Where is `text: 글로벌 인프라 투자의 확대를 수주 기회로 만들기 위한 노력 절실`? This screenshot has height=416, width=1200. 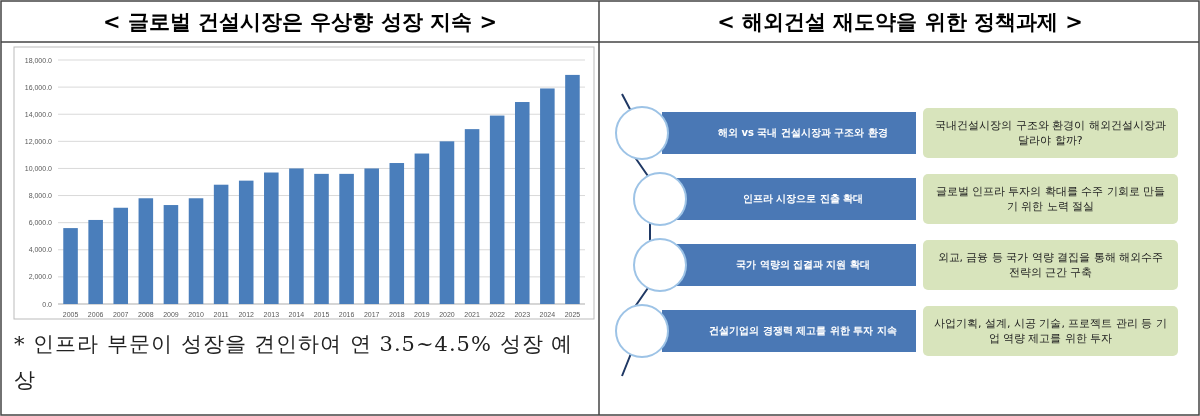 text: 글로벌 인프라 투자의 확대를 수주 기회로 만들기 위한 노력 절실 is located at coordinates (1050, 199).